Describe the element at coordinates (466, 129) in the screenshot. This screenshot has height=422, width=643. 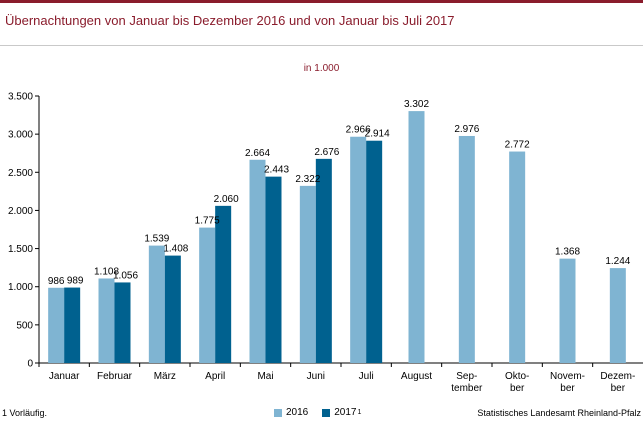
I see `bar-label-2016: 2.976` at that location.